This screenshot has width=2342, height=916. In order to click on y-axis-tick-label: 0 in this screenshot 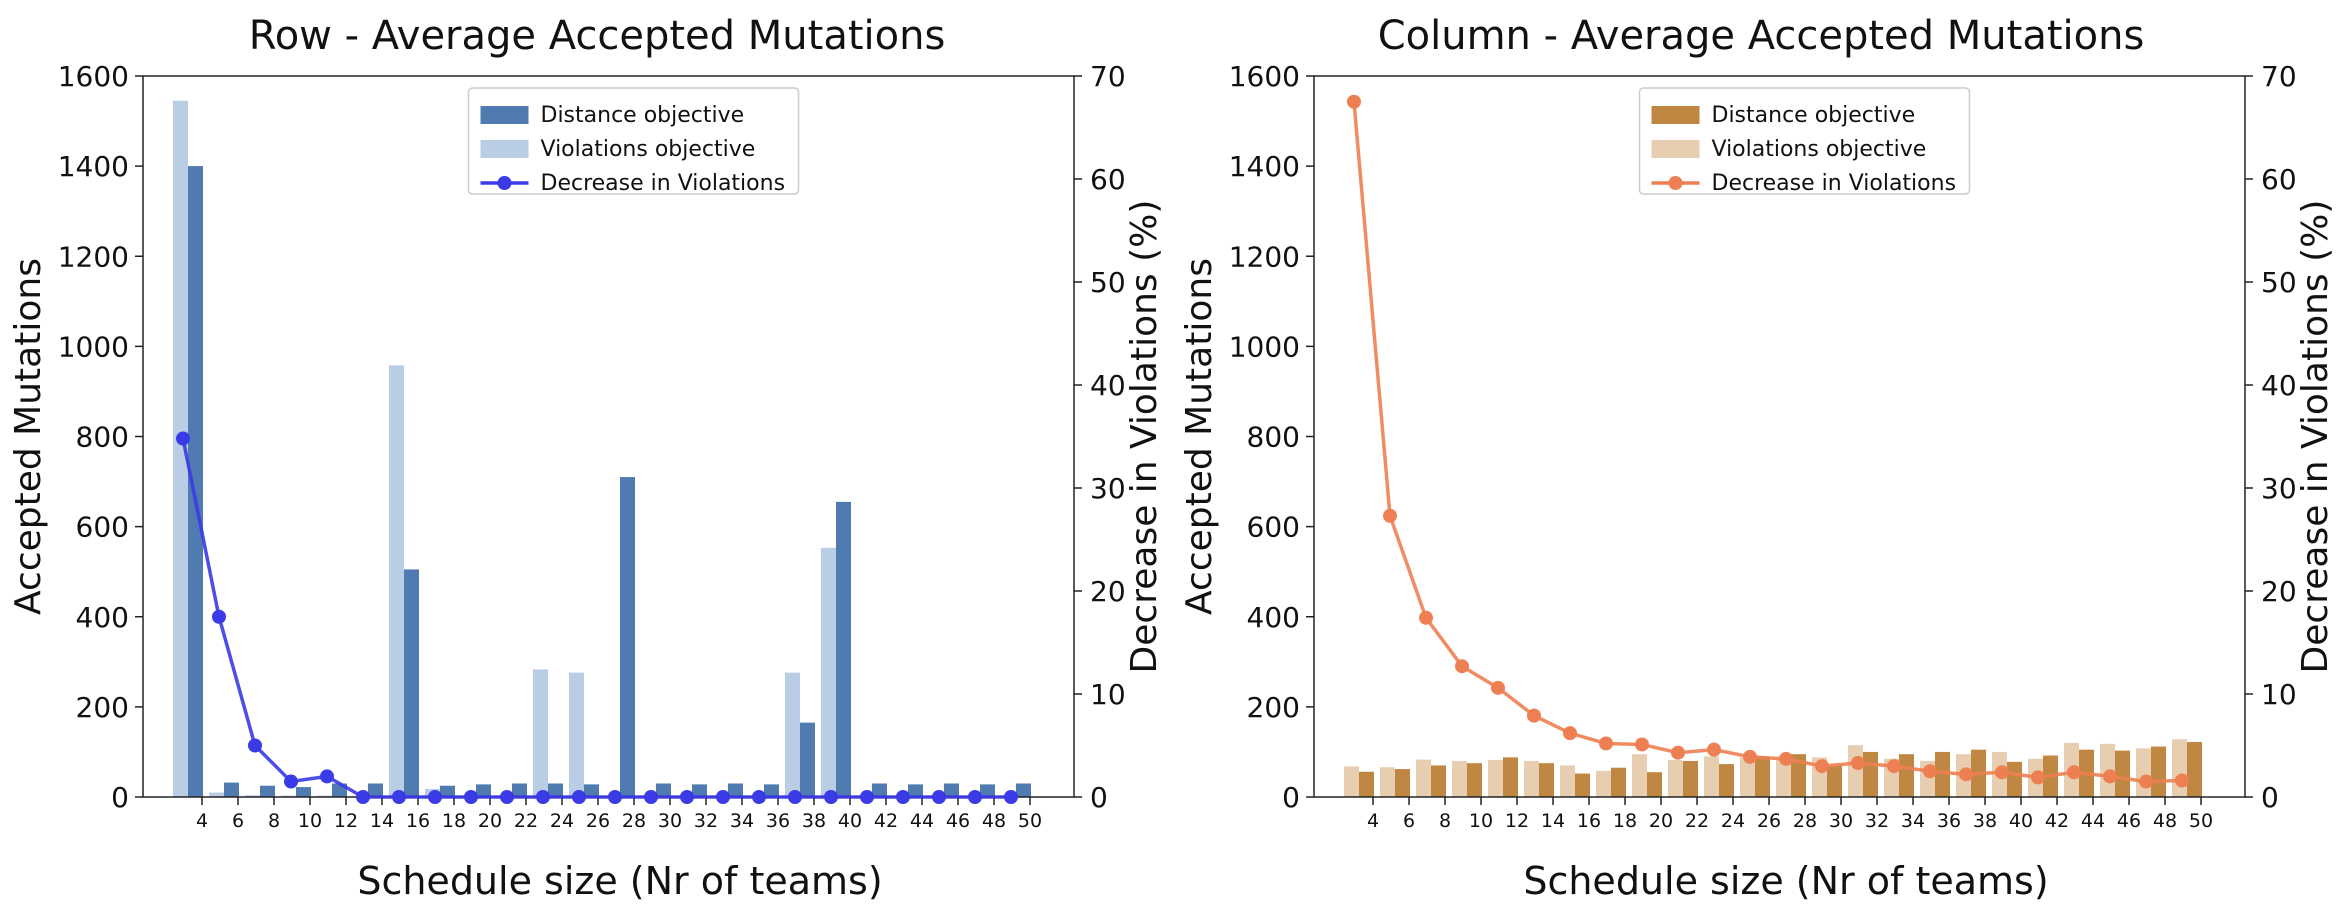, I will do `click(1291, 797)`.